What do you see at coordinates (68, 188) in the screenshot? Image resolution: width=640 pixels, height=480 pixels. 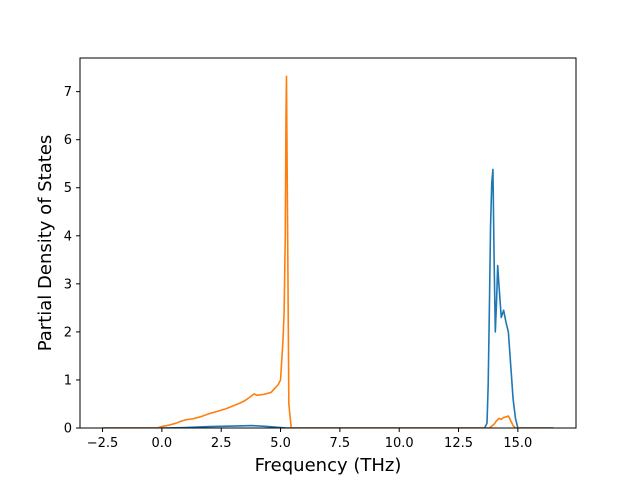 I see `y-tick-label: 5` at bounding box center [68, 188].